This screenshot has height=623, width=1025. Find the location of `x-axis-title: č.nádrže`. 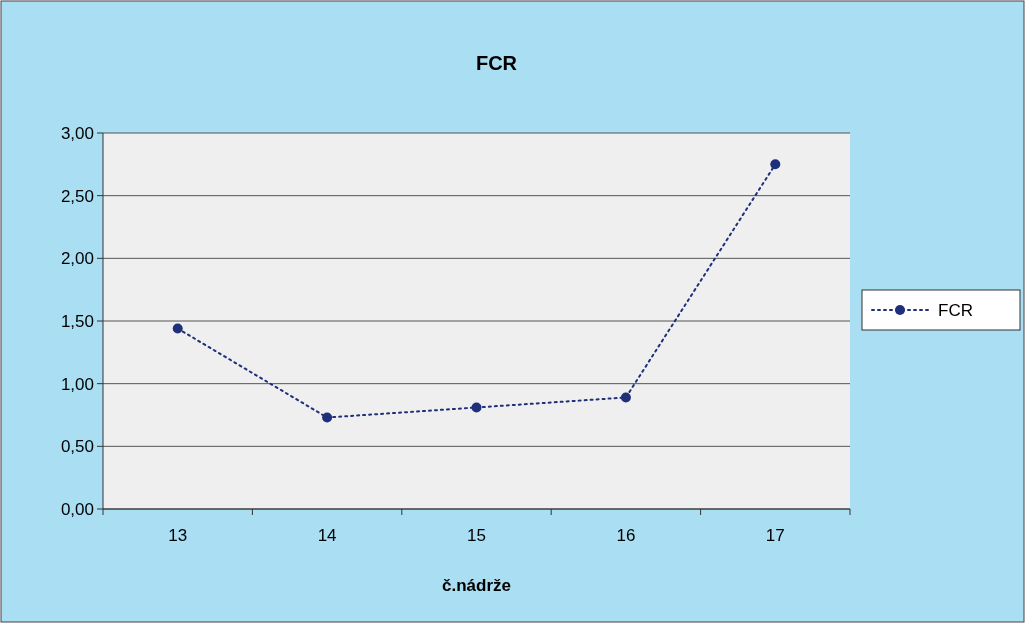

x-axis-title: č.nádrže is located at coordinates (476, 585).